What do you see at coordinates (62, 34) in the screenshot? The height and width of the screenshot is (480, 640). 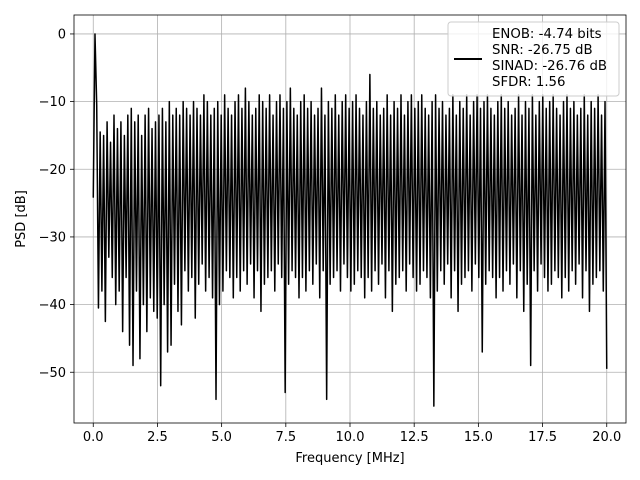 I see `y-tick-label: 0` at bounding box center [62, 34].